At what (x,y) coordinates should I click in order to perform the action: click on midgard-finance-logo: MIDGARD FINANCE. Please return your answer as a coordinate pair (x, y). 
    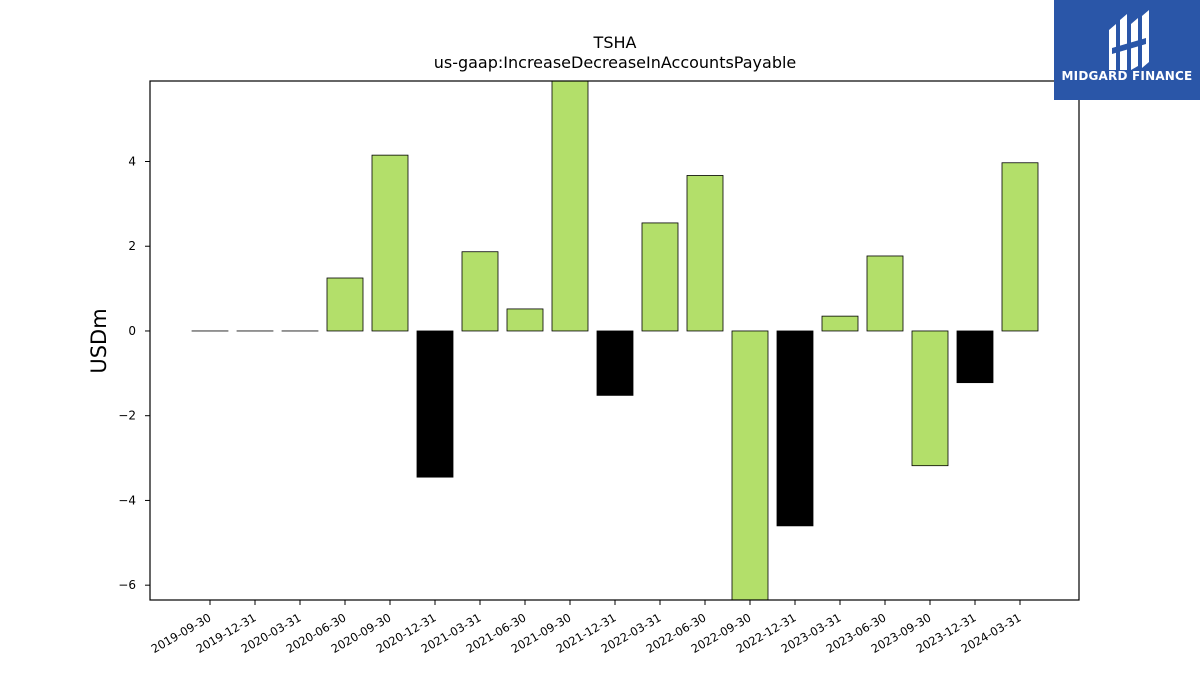
    Looking at the image, I should click on (1127, 50).